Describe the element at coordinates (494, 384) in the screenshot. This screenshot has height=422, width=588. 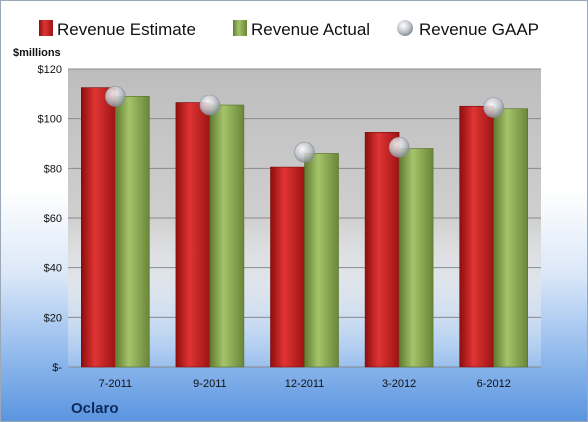
I see `x-tick-label: 6-2012` at that location.